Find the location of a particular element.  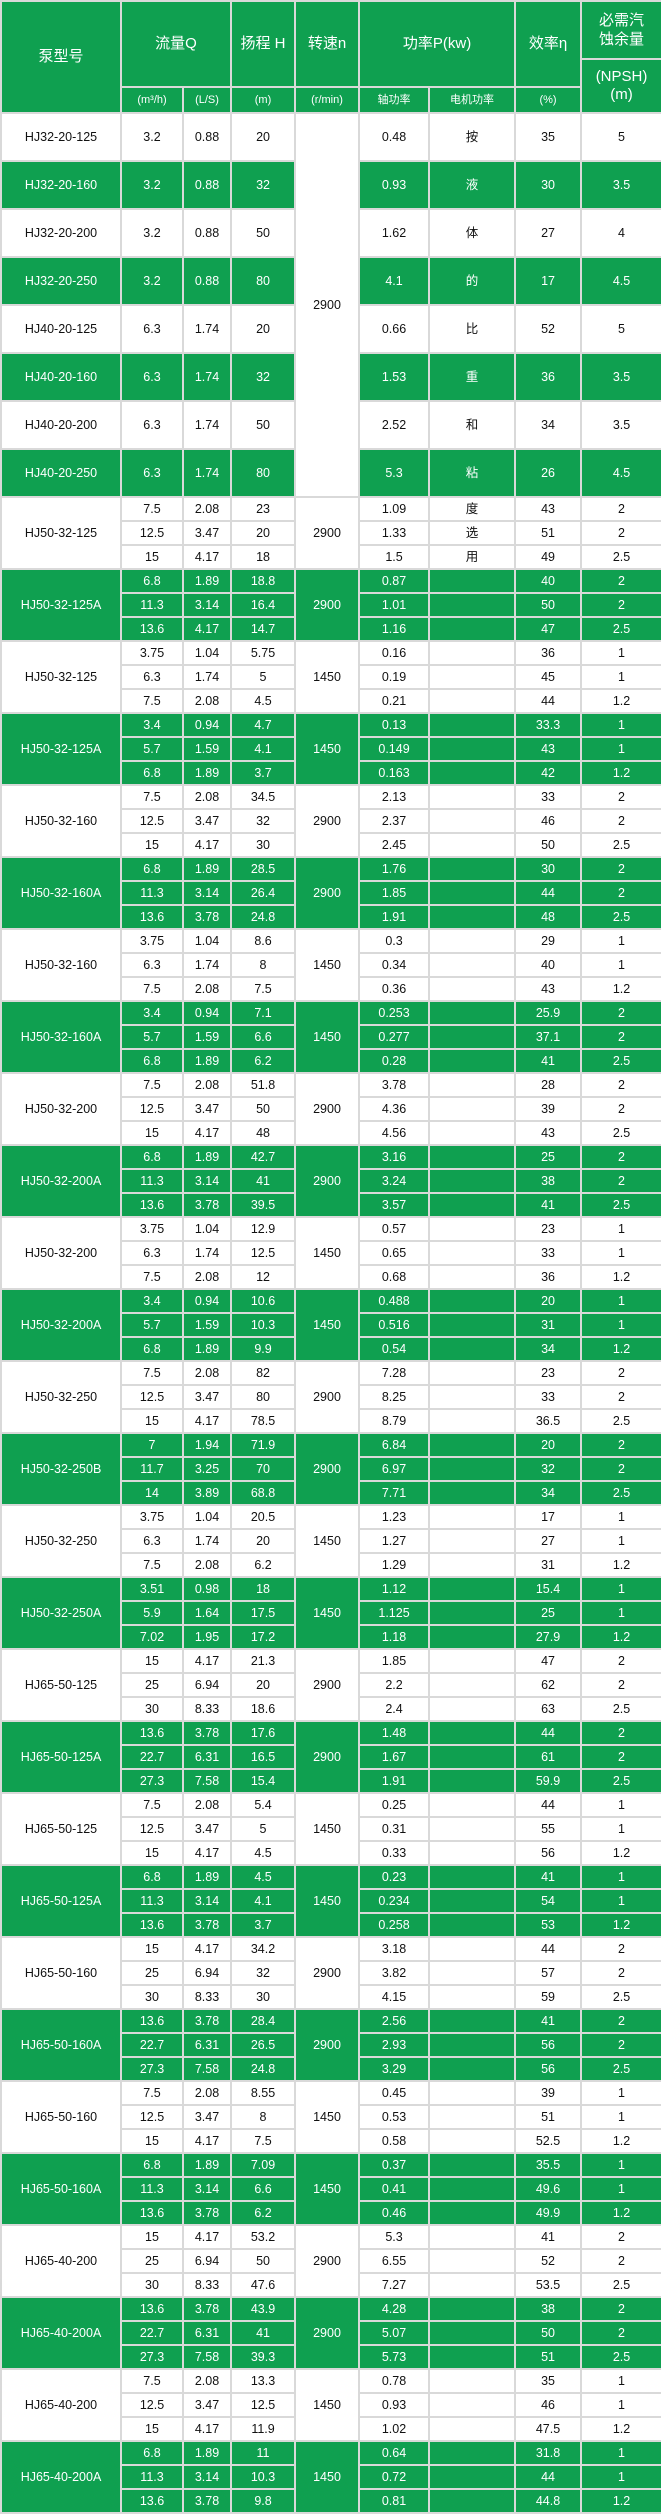

cell-pump-model: HJ65-50-160 is located at coordinates (61, 2117).